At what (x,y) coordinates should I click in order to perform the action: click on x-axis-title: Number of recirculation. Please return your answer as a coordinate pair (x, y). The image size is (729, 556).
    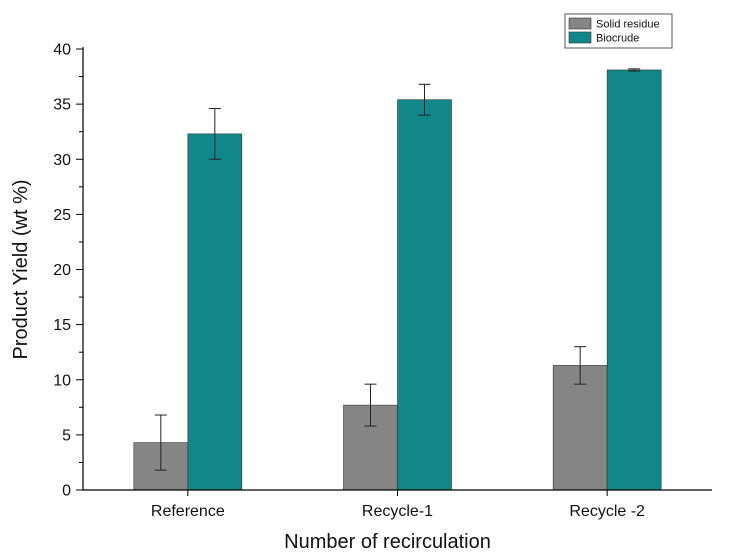
    Looking at the image, I should click on (387, 542).